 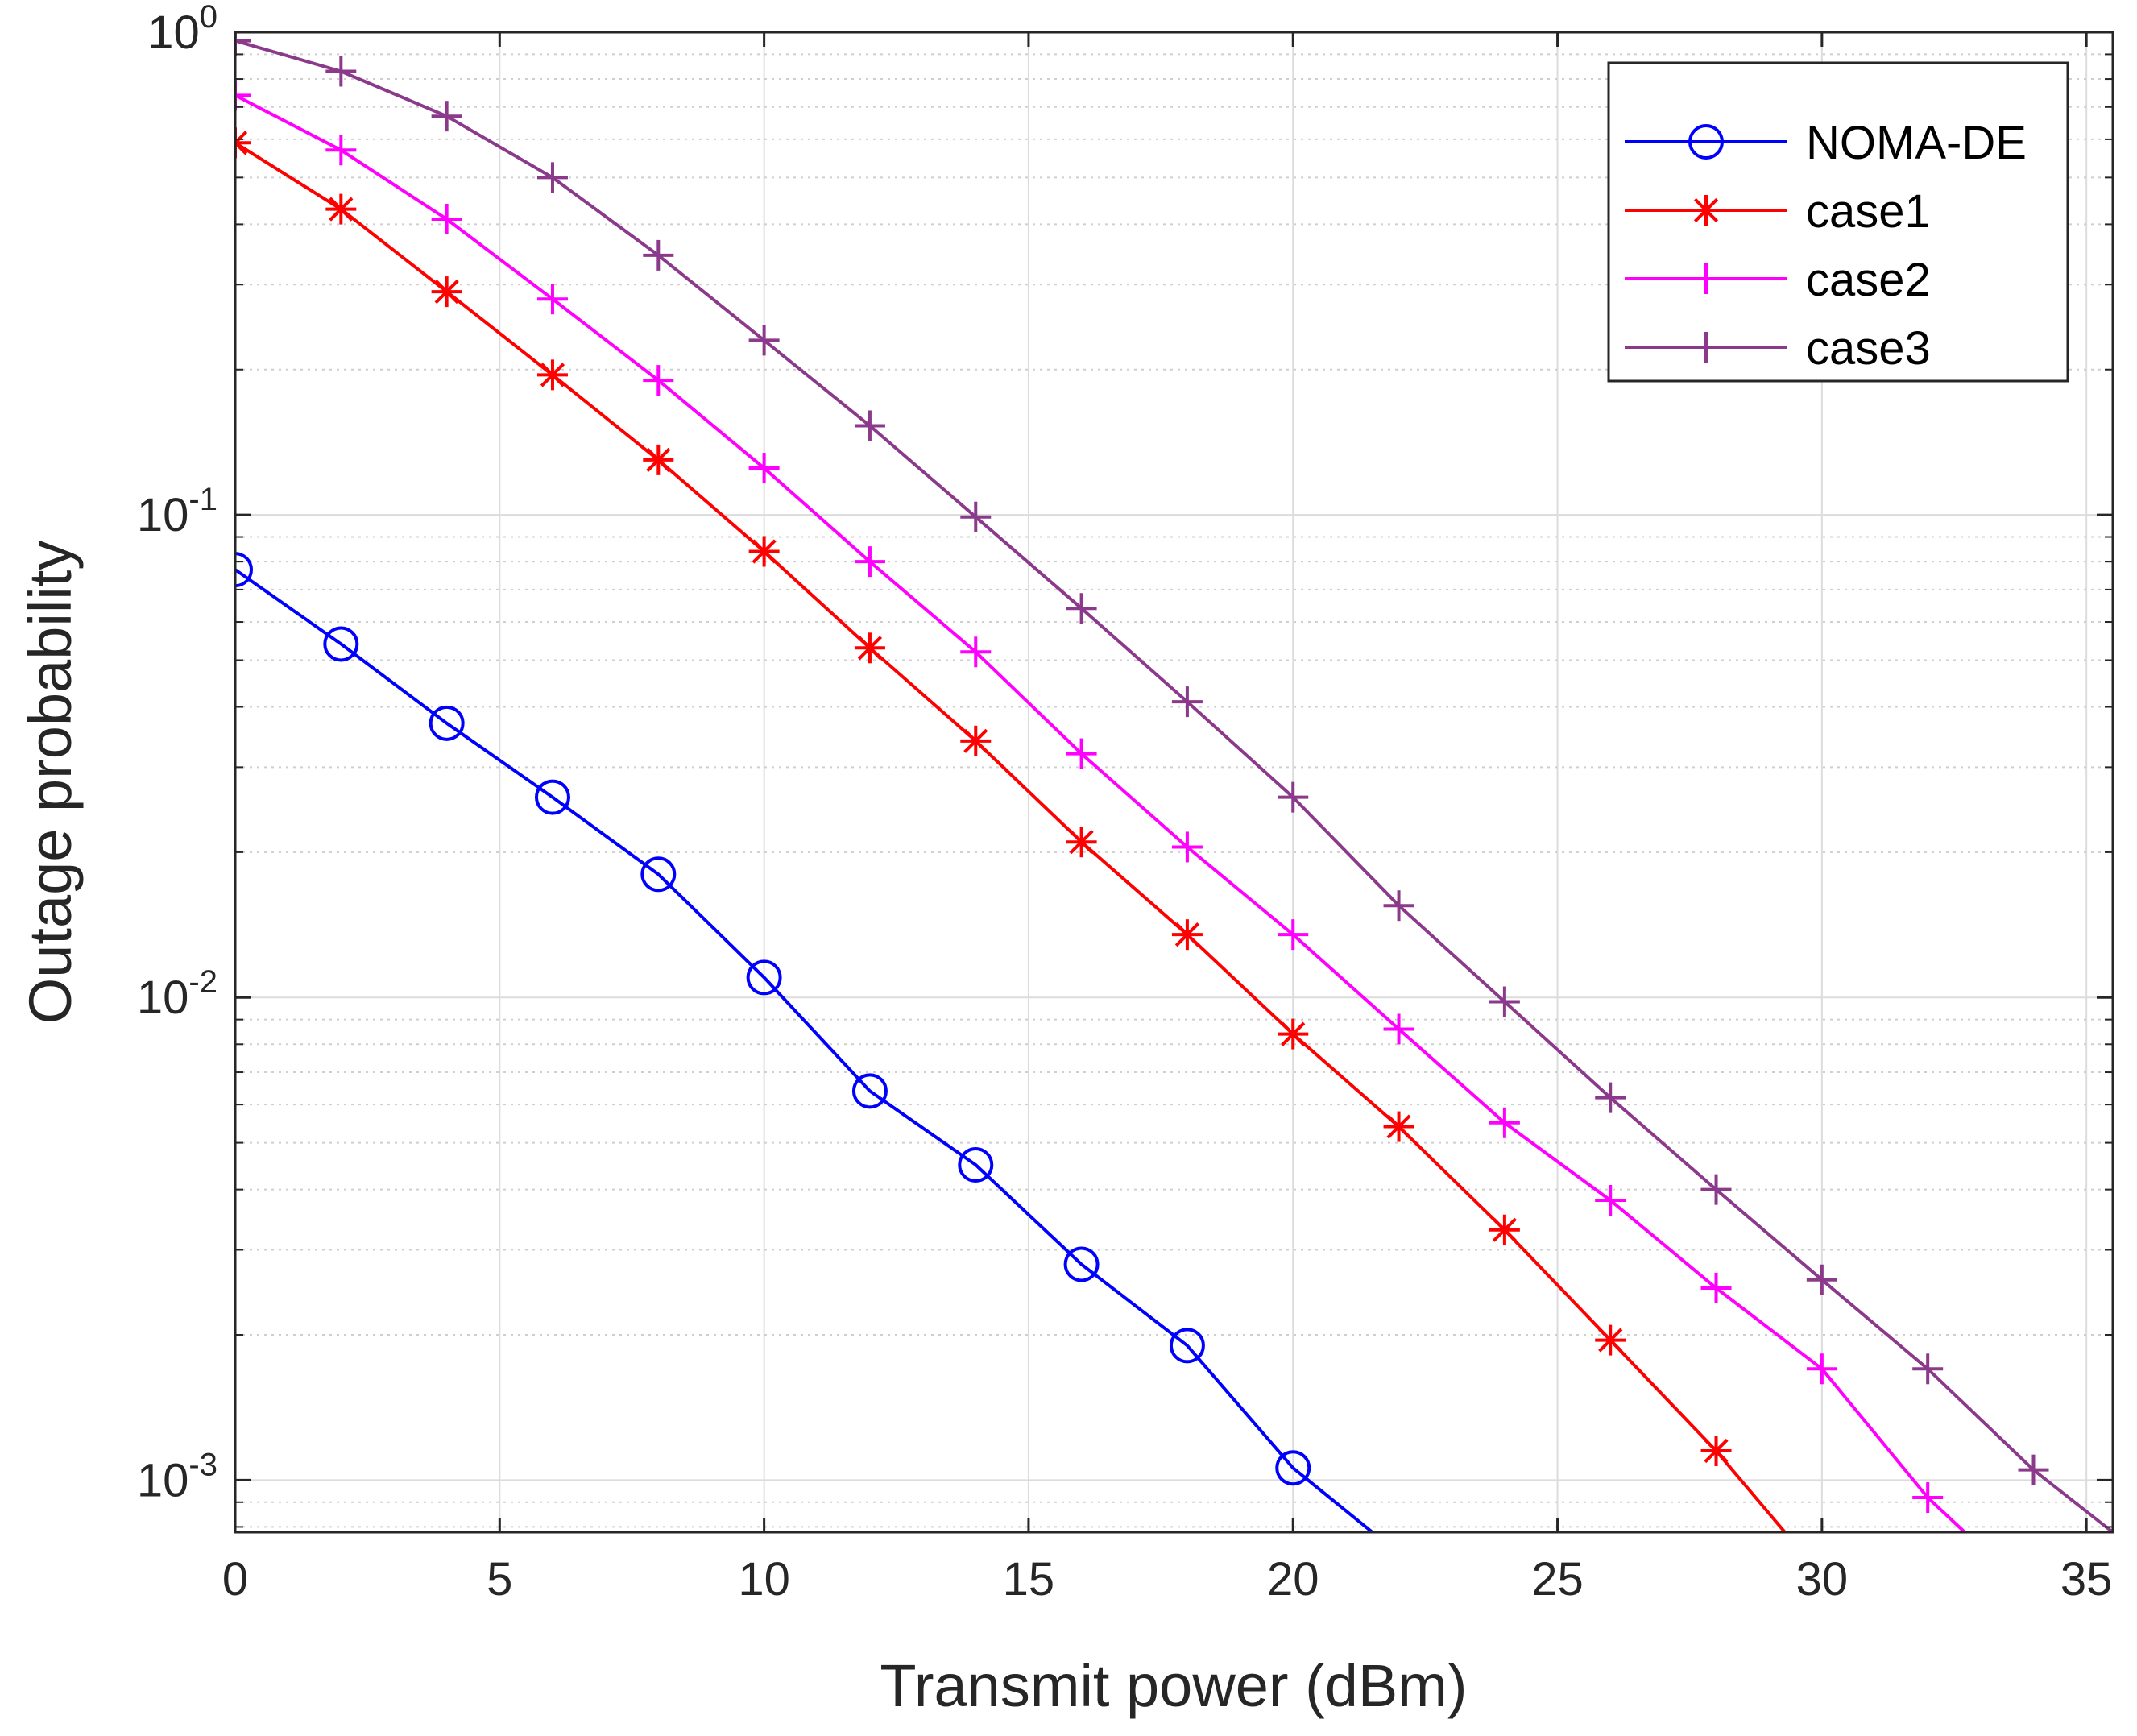 What do you see at coordinates (1778, 212) in the screenshot?
I see `legend-entry-case1: case1` at bounding box center [1778, 212].